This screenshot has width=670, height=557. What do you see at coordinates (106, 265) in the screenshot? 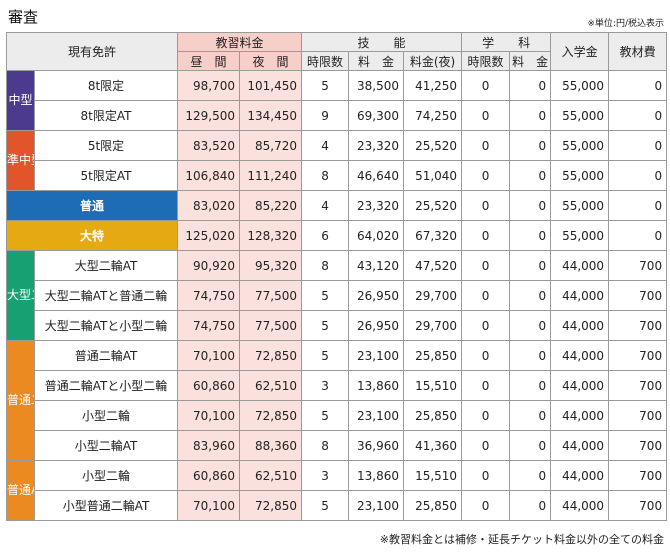
I see `license-name: 大型二輪AT` at bounding box center [106, 265].